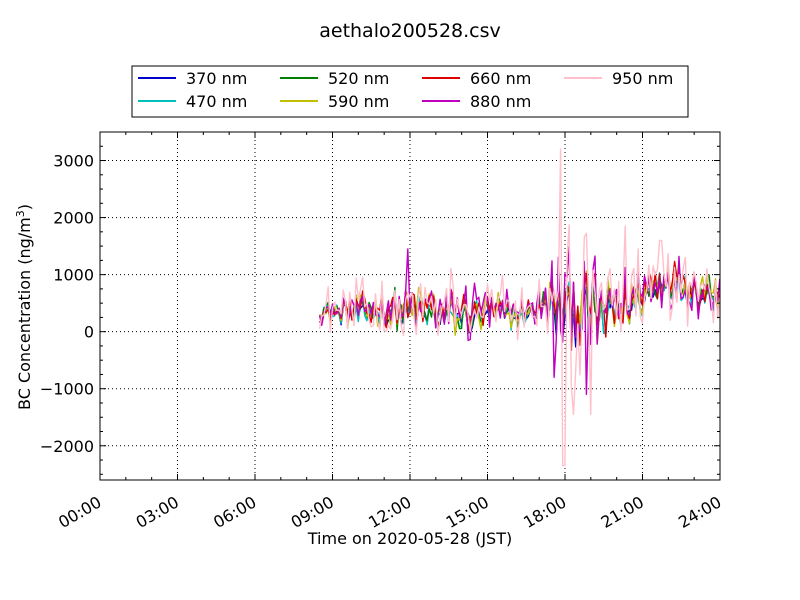 The width and height of the screenshot is (800, 600). Describe the element at coordinates (67, 389) in the screenshot. I see `y-tick-label: −1000` at that location.